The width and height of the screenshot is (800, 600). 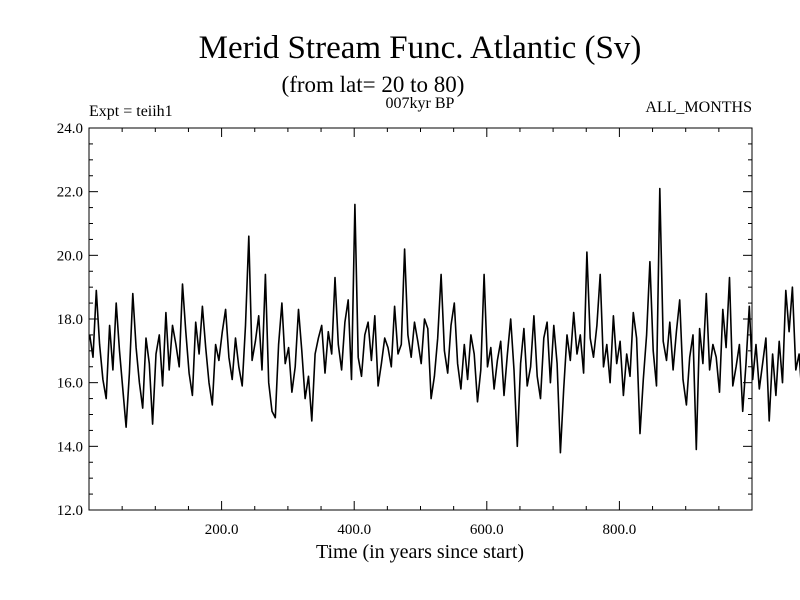 I want to click on y-tick-label: 14.0, so click(x=70, y=447).